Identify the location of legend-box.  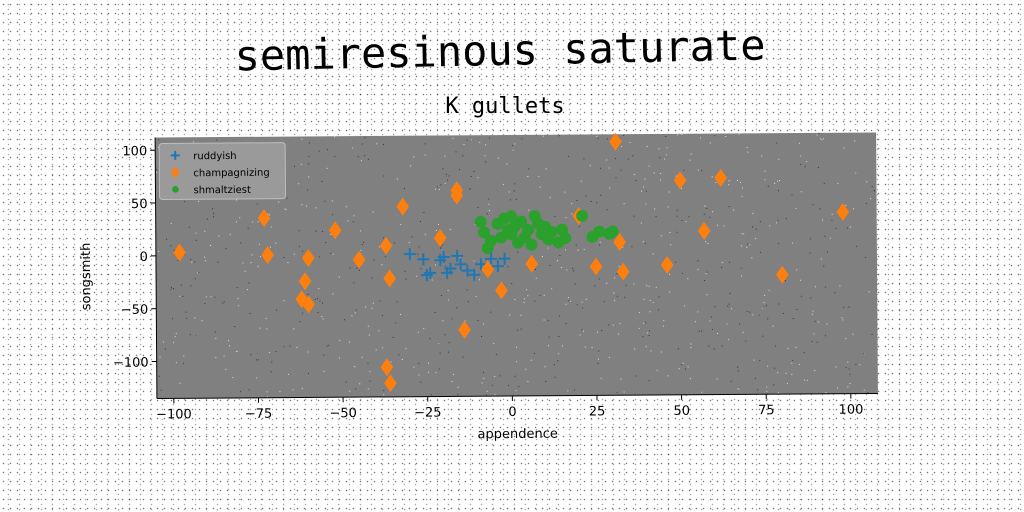
(222, 171).